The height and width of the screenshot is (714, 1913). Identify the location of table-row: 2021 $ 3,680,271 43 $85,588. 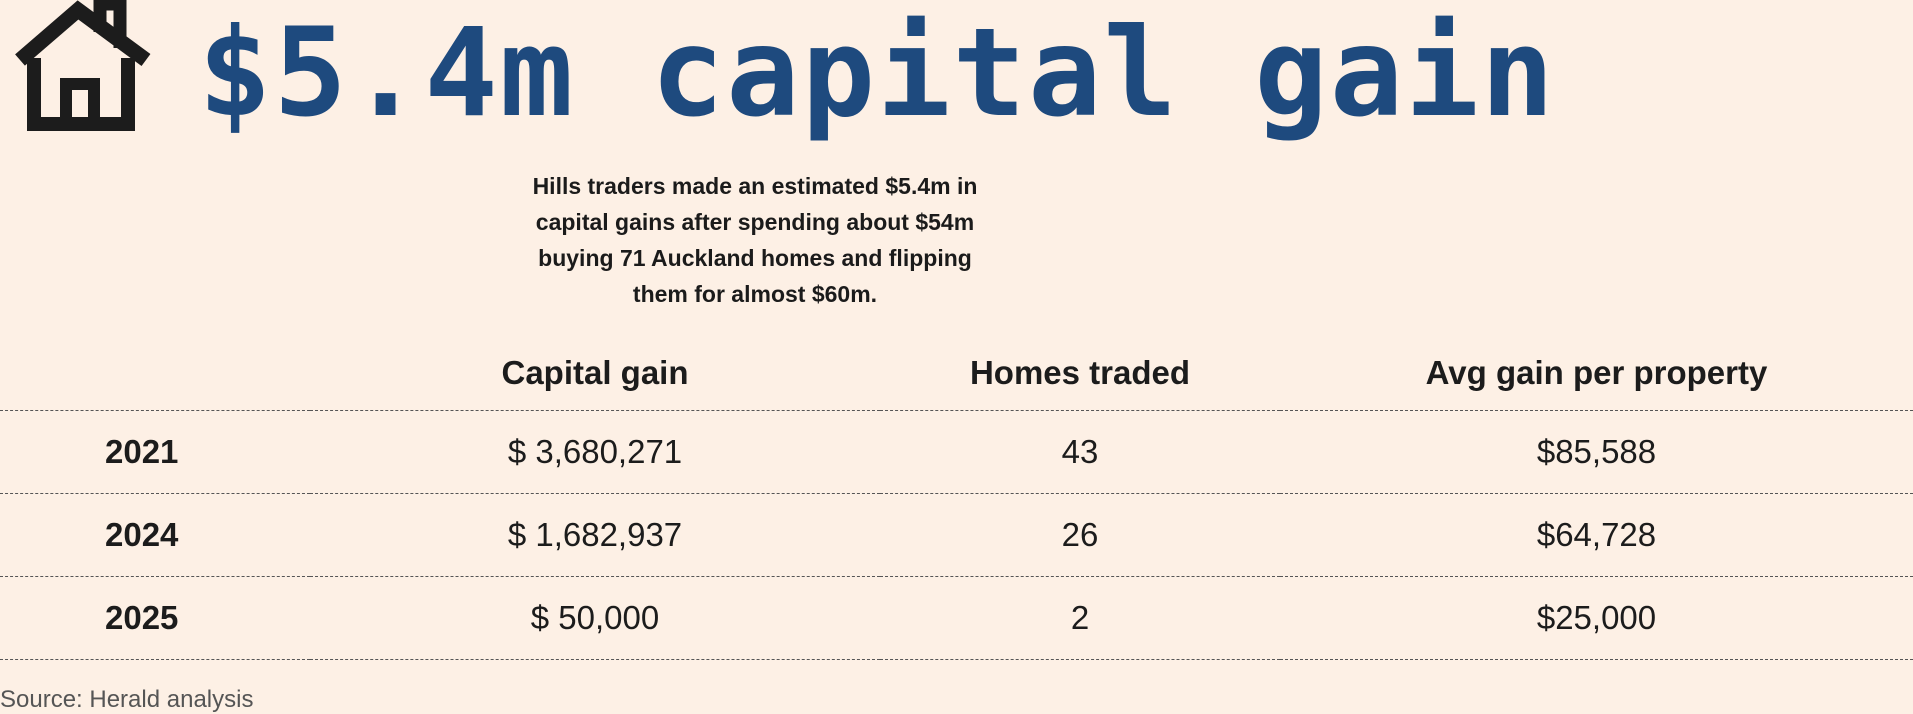
(956, 452).